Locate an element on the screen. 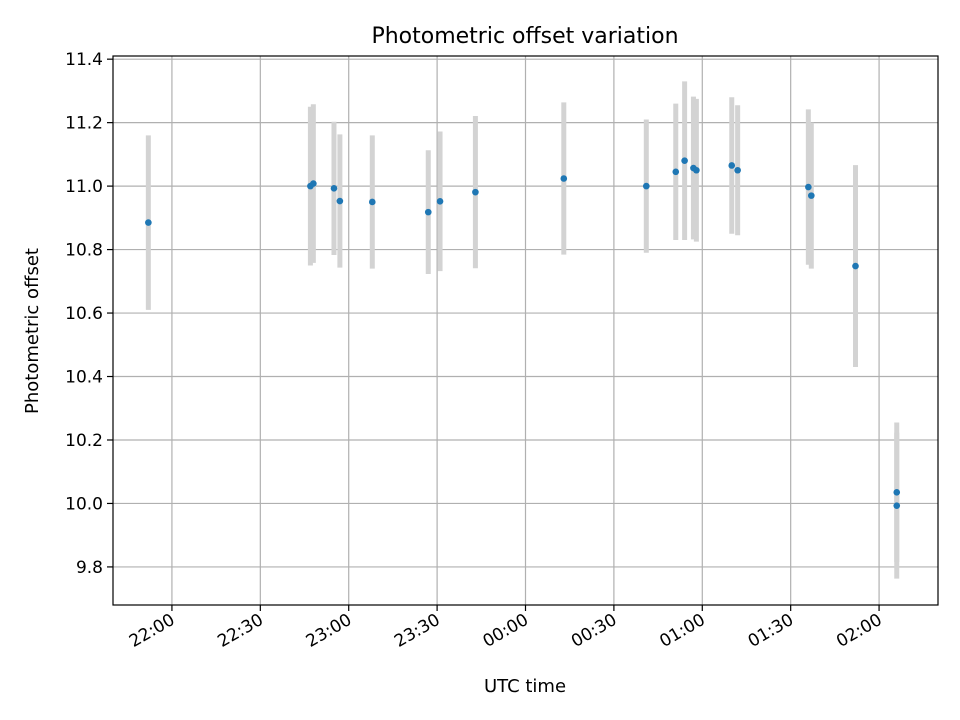  y-axis-label: Photometric offset is located at coordinates (32, 331).